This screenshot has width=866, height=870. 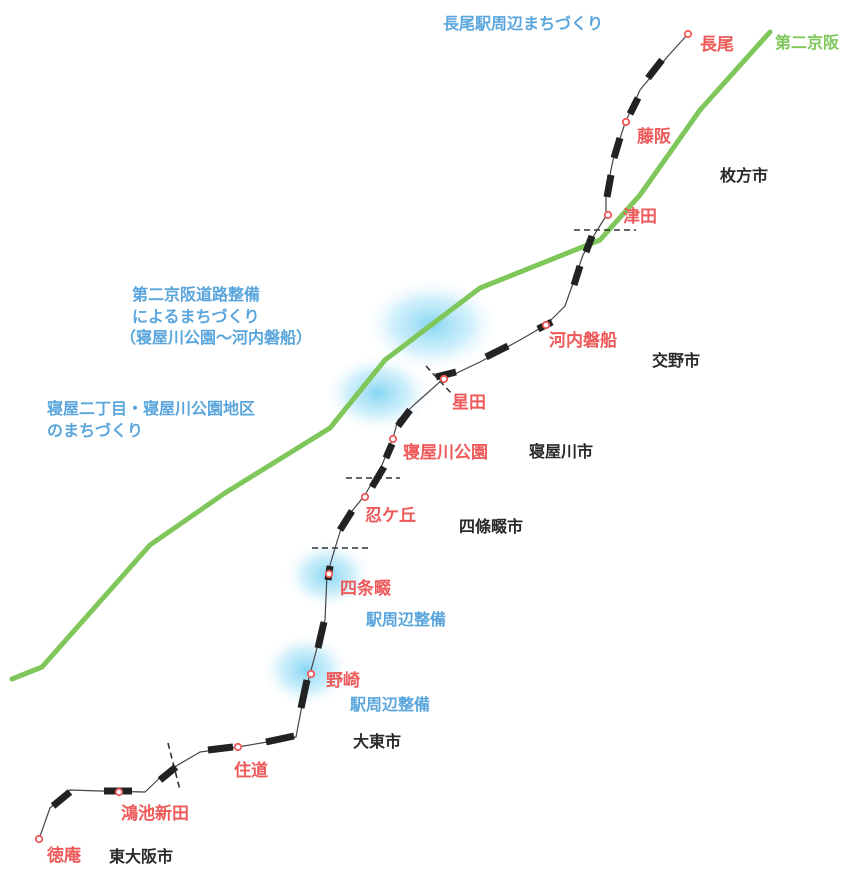 I want to click on boundary-katano-neyagawa, so click(x=439, y=380).